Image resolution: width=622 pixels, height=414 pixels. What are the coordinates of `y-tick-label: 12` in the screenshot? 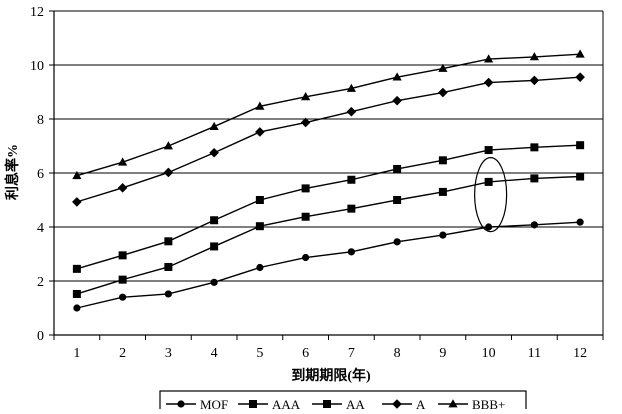 It's located at (37, 12).